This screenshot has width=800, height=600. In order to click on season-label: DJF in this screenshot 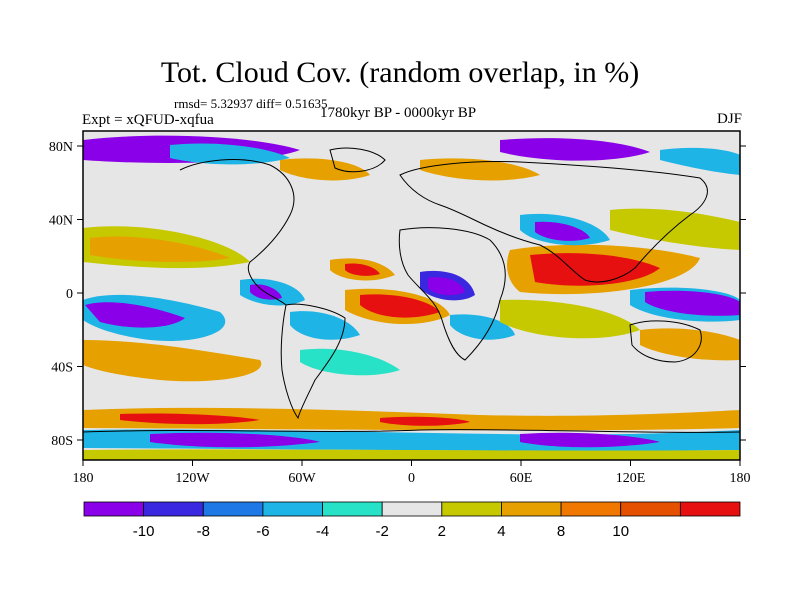, I will do `click(729, 119)`.